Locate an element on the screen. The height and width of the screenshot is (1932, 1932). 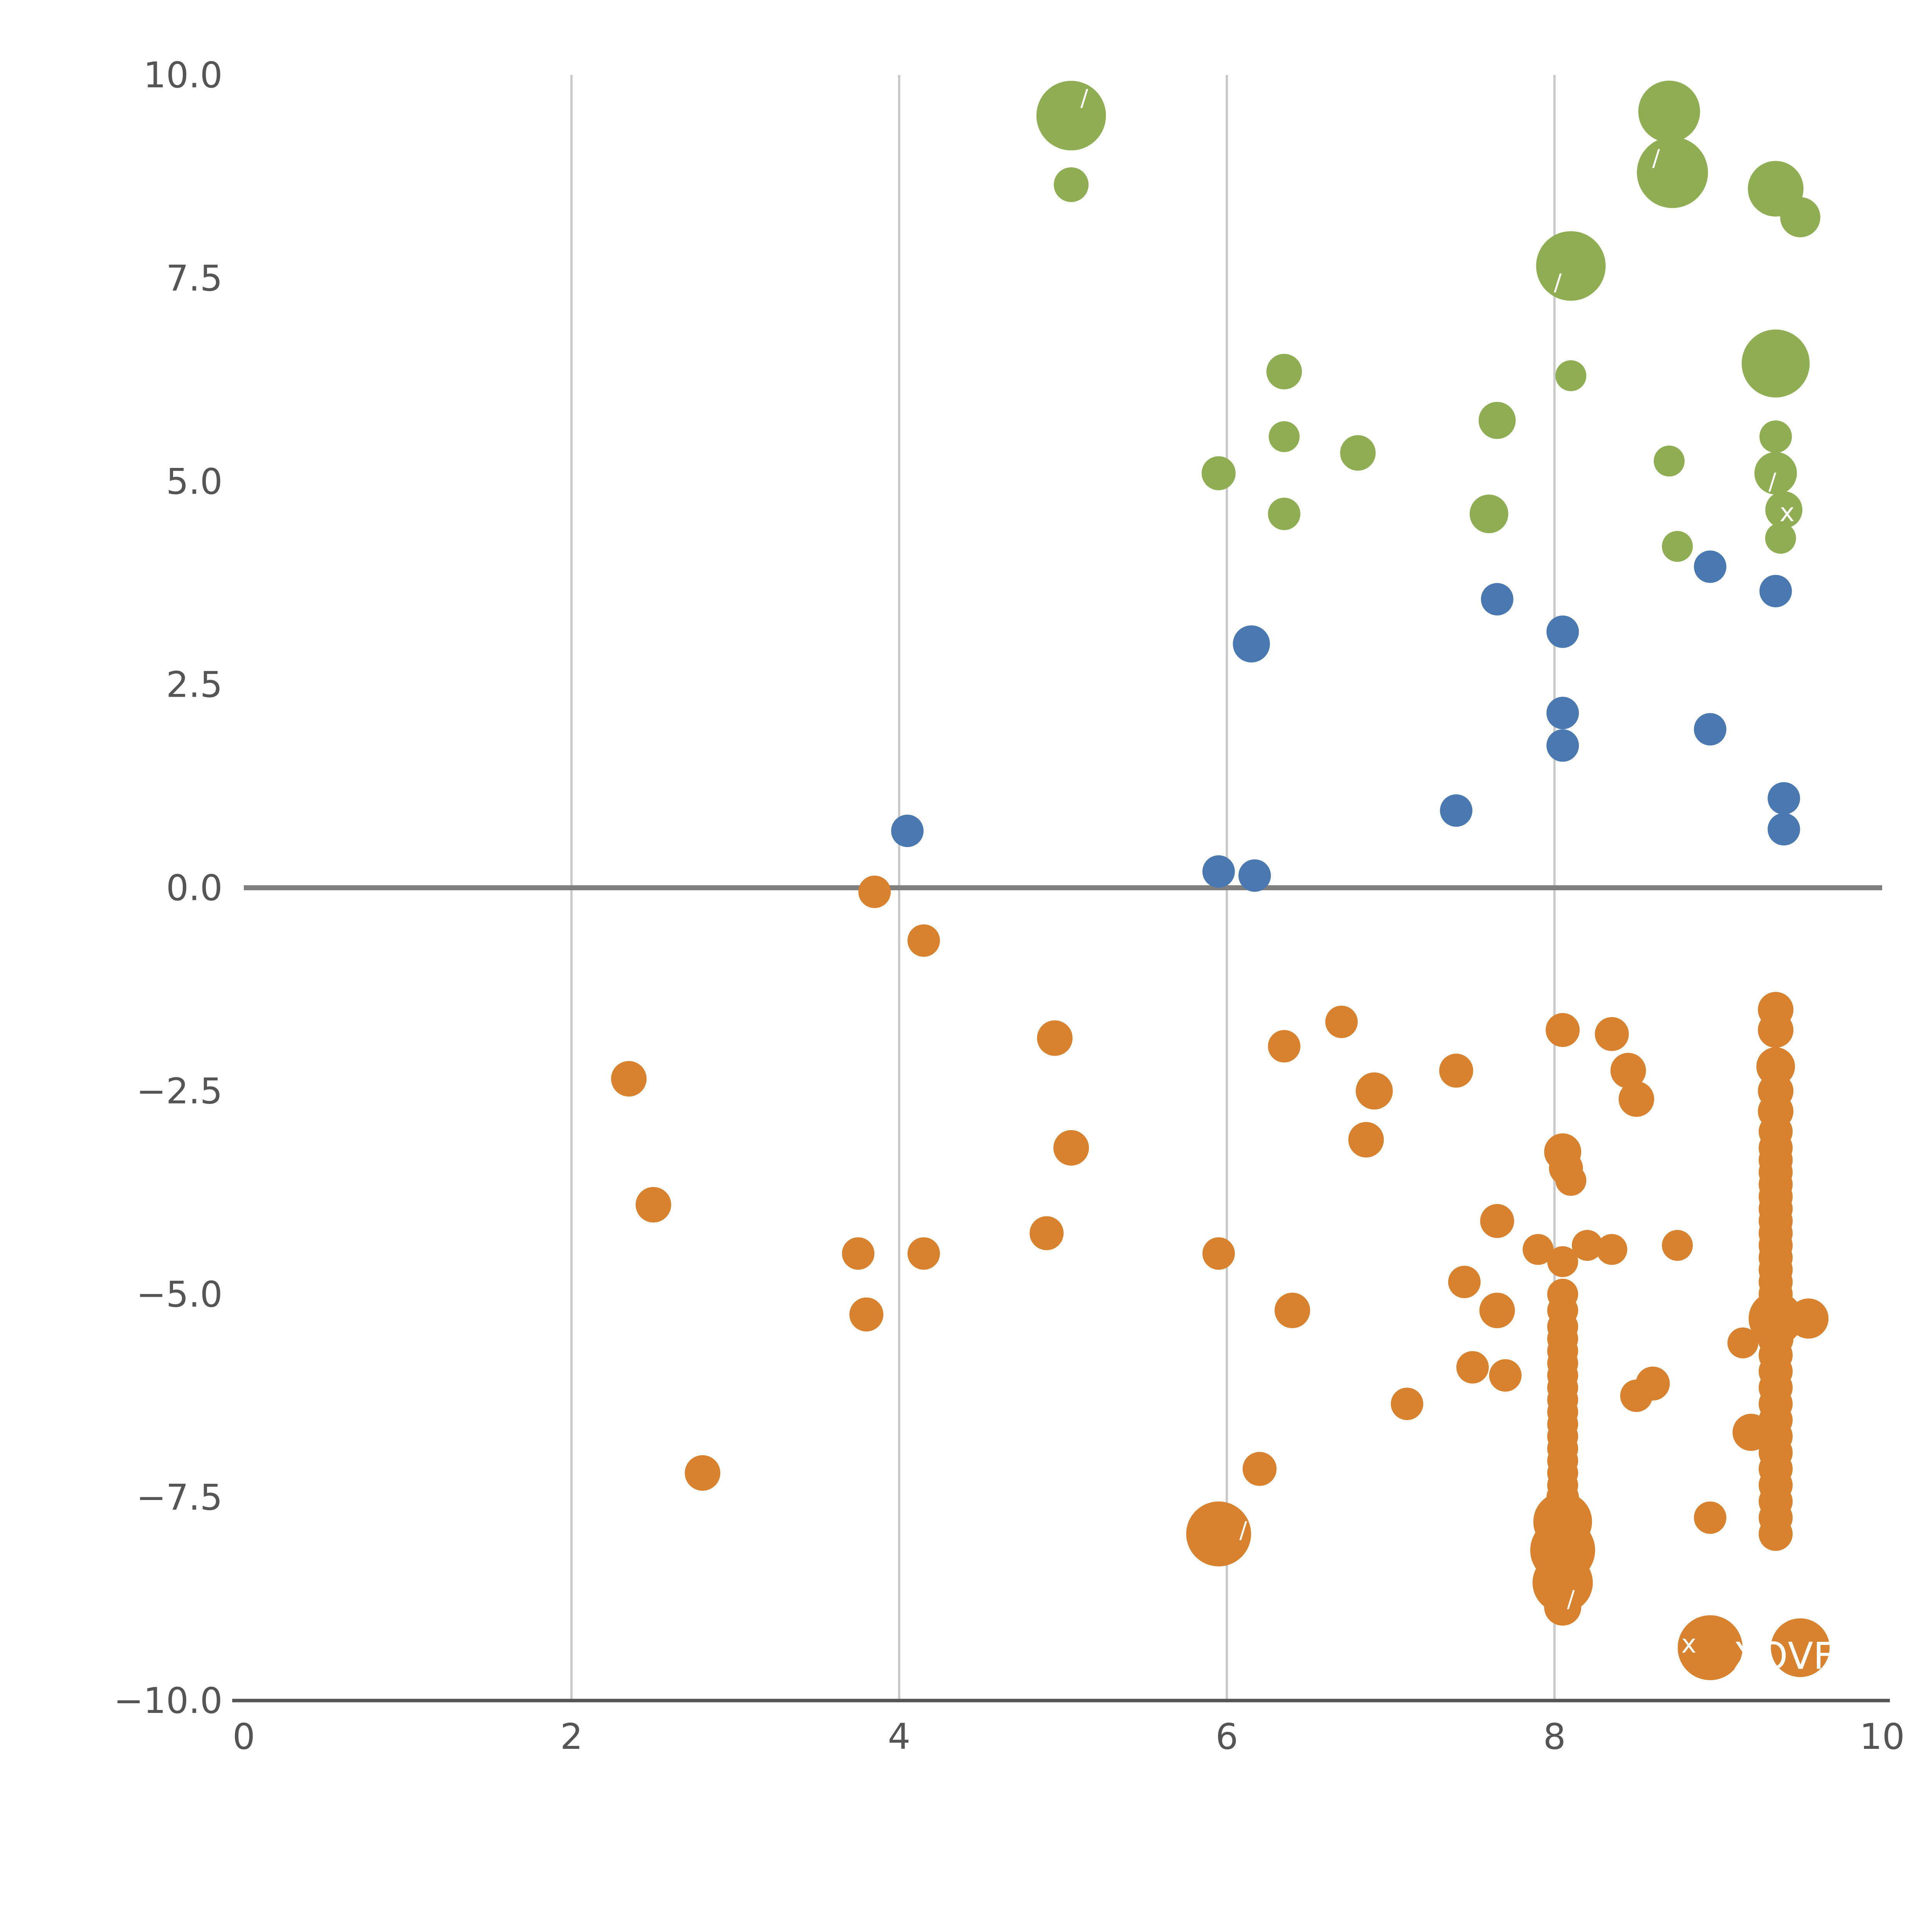
y-tick-label: 2.5 is located at coordinates (194, 685).